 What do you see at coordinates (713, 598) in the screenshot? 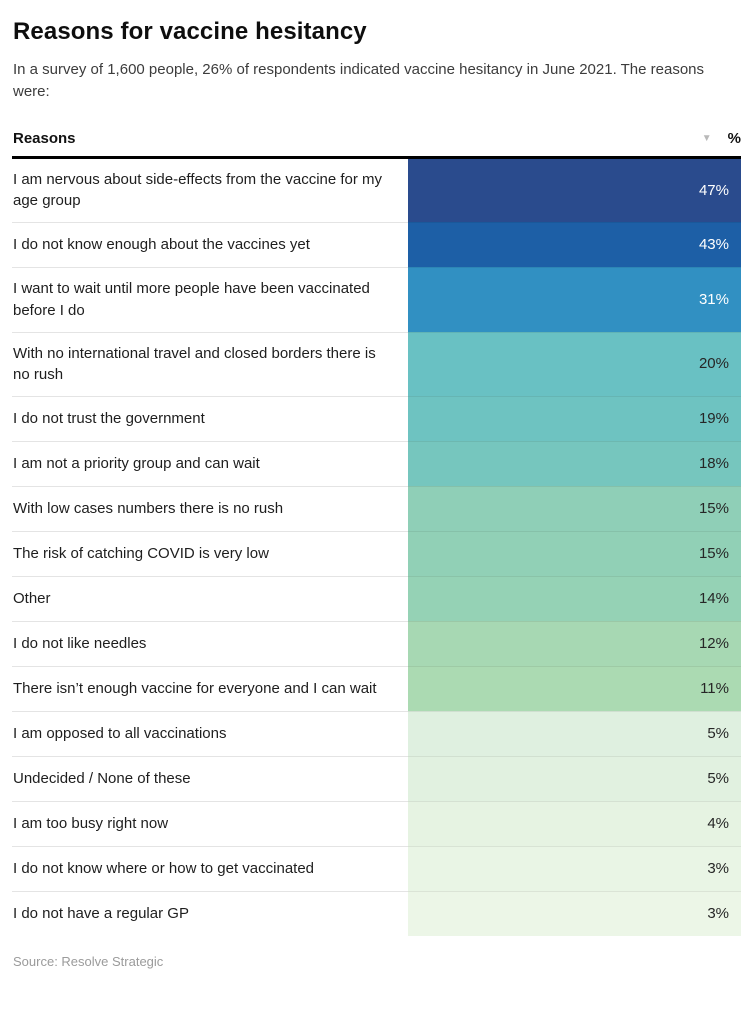
I see `percent-value: 14%` at bounding box center [713, 598].